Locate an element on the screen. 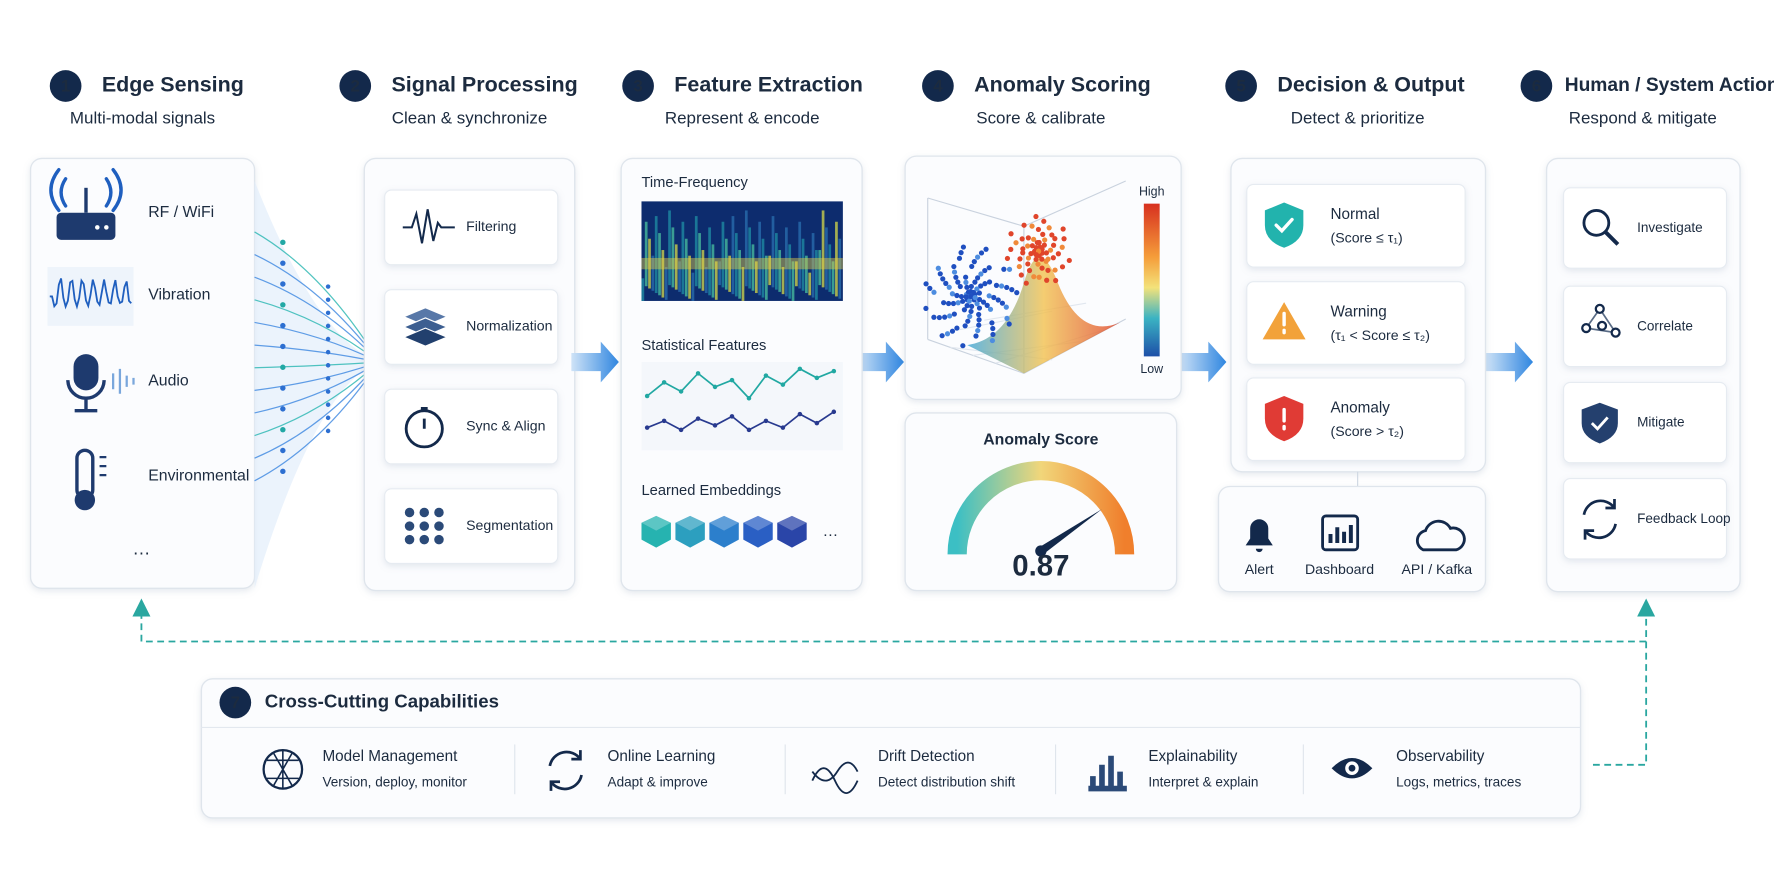 This screenshot has width=1774, height=887. magnifier-handle is located at coordinates (1612, 238).